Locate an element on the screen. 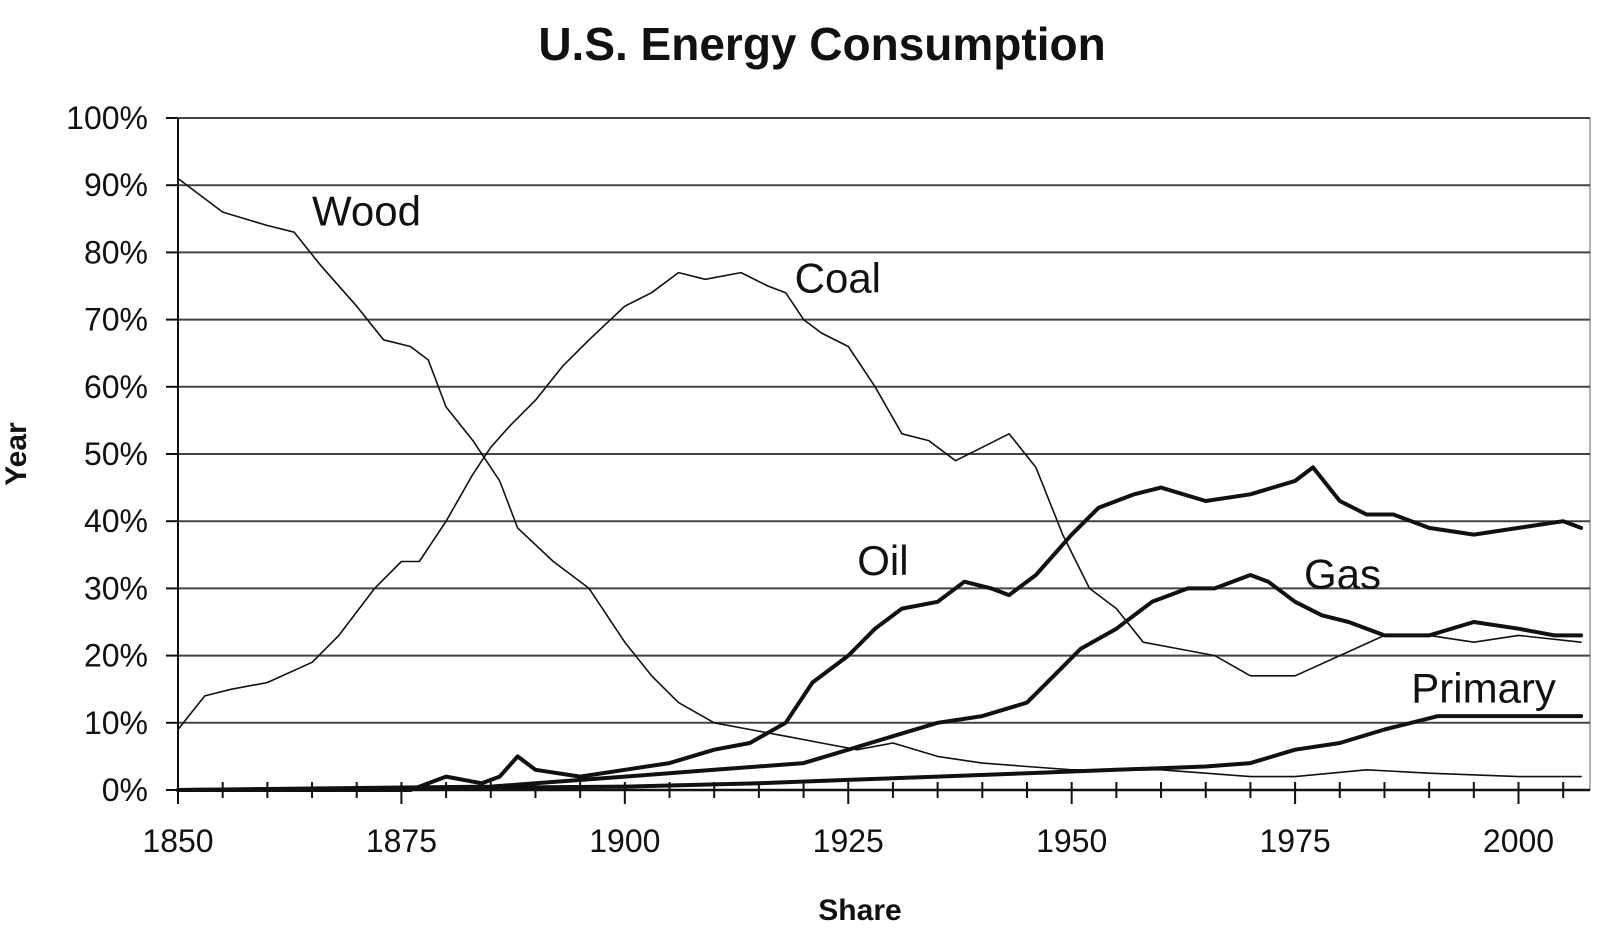 Image resolution: width=1616 pixels, height=931 pixels. series-label-oil: Oil is located at coordinates (882, 560).